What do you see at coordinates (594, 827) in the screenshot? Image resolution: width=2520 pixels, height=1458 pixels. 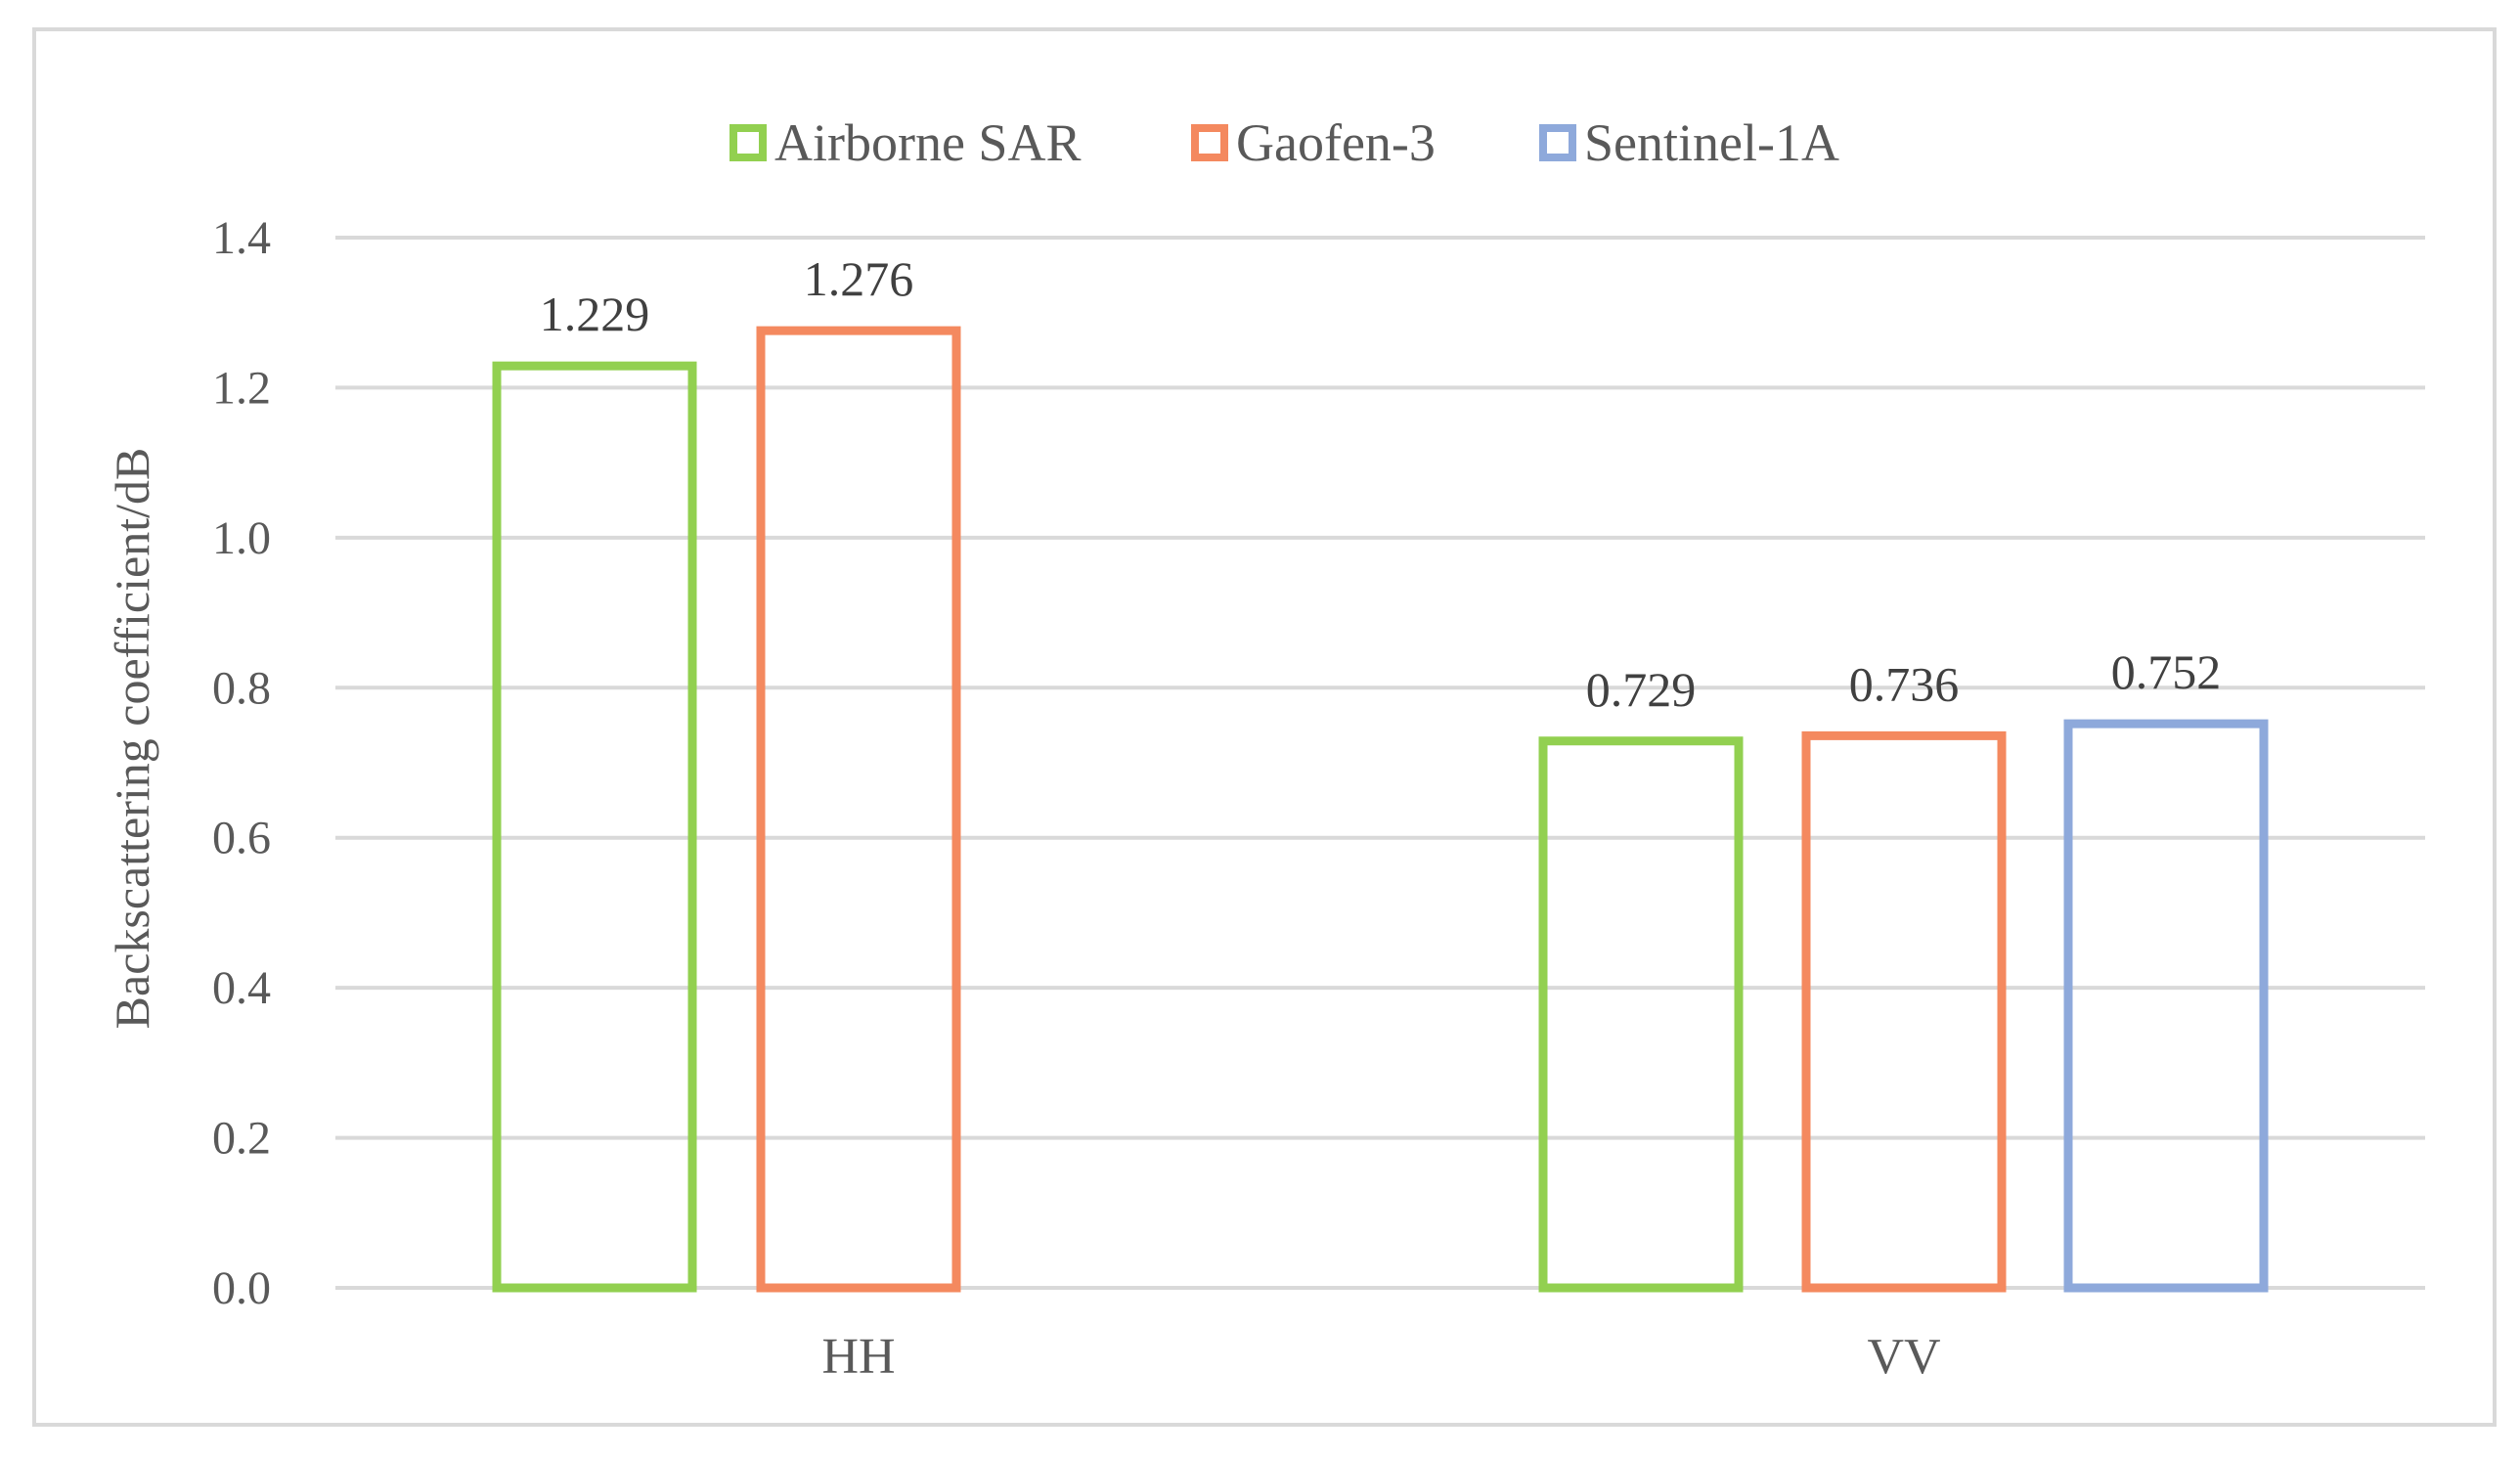 I see `bar-hh-airborne-sar` at bounding box center [594, 827].